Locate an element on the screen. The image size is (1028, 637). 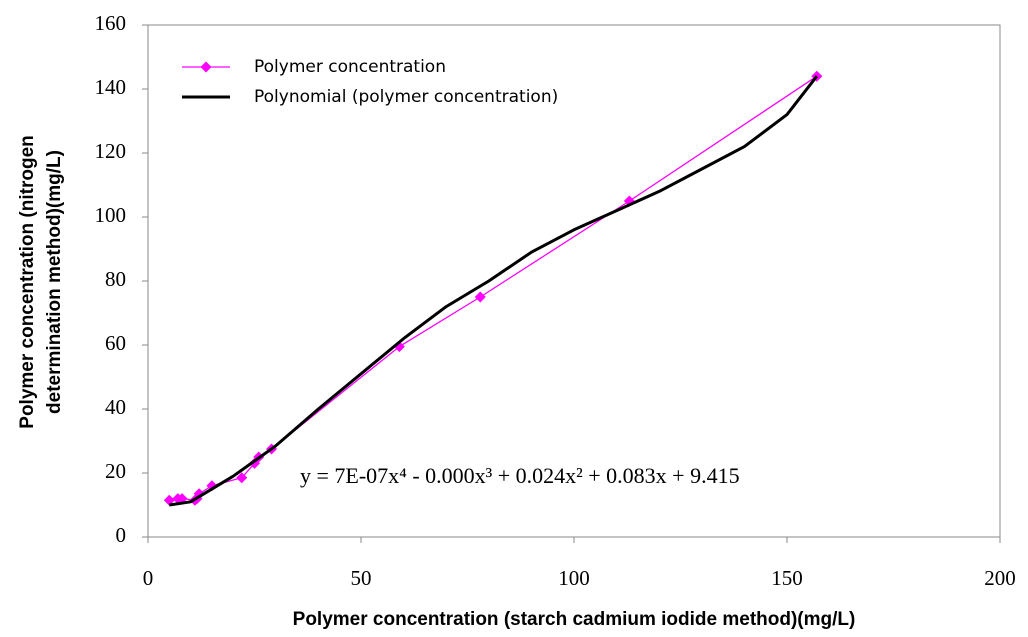
x-tick-label: 100 is located at coordinates (574, 578).